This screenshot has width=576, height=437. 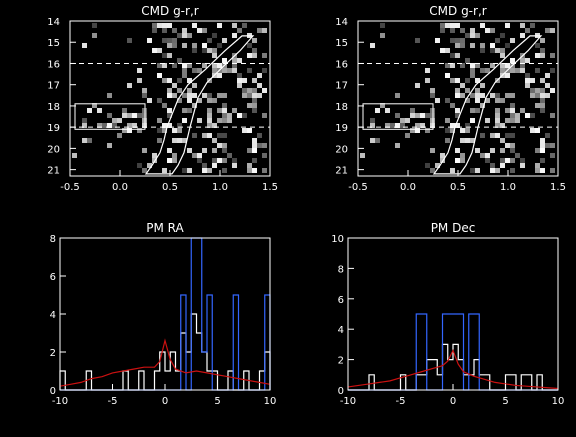 What do you see at coordinates (505, 401) in the screenshot?
I see `x-tick-label: 5` at bounding box center [505, 401].